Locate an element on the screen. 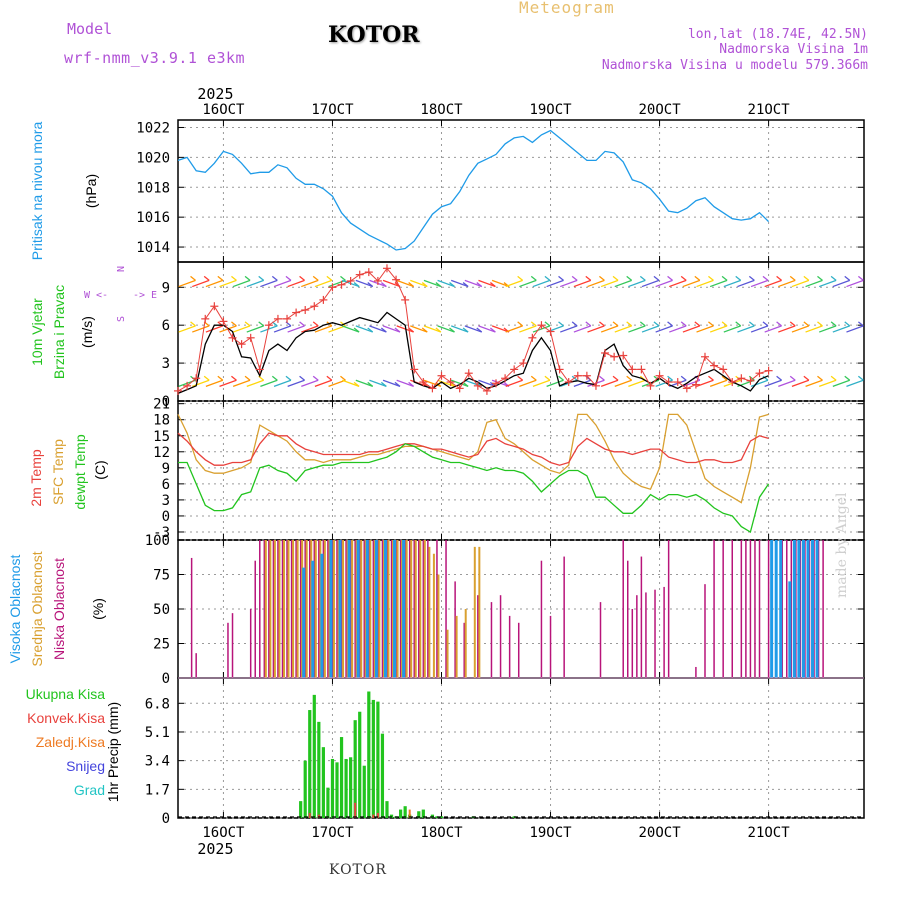 This screenshot has width=900, height=900. y-tick-label: 100 is located at coordinates (157, 541).